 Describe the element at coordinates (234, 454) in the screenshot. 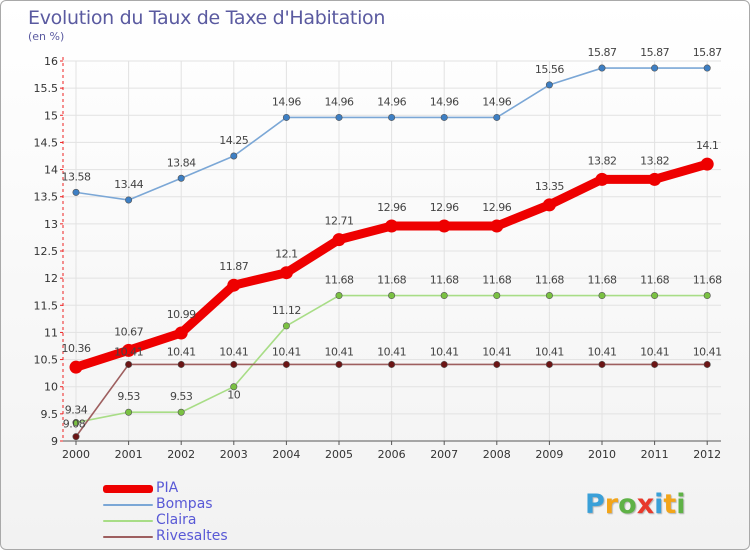

I see `x-tick-label: 2003` at that location.